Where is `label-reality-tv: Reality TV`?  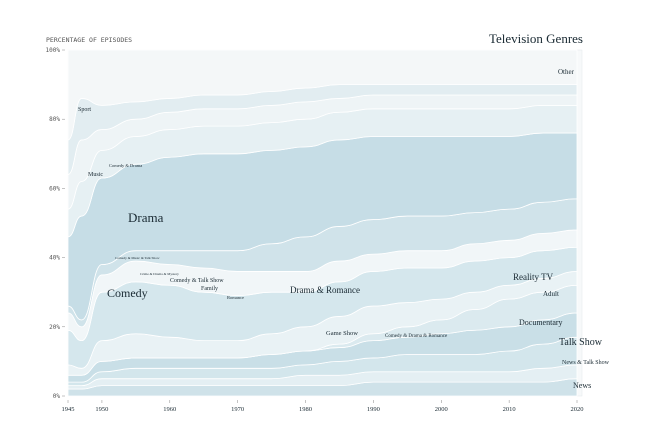 label-reality-tv: Reality TV is located at coordinates (533, 277).